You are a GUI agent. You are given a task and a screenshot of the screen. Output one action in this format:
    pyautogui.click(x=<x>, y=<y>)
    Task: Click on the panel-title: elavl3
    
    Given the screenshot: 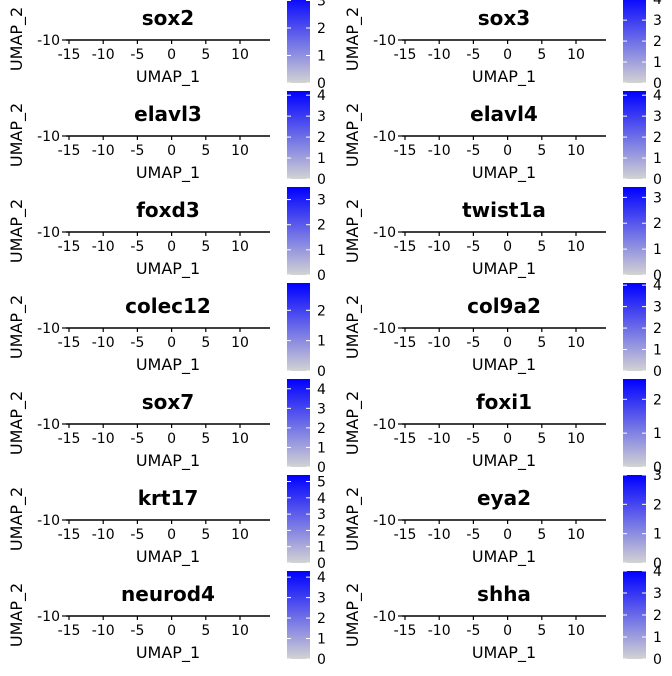 What is the action you would take?
    pyautogui.click(x=168, y=114)
    